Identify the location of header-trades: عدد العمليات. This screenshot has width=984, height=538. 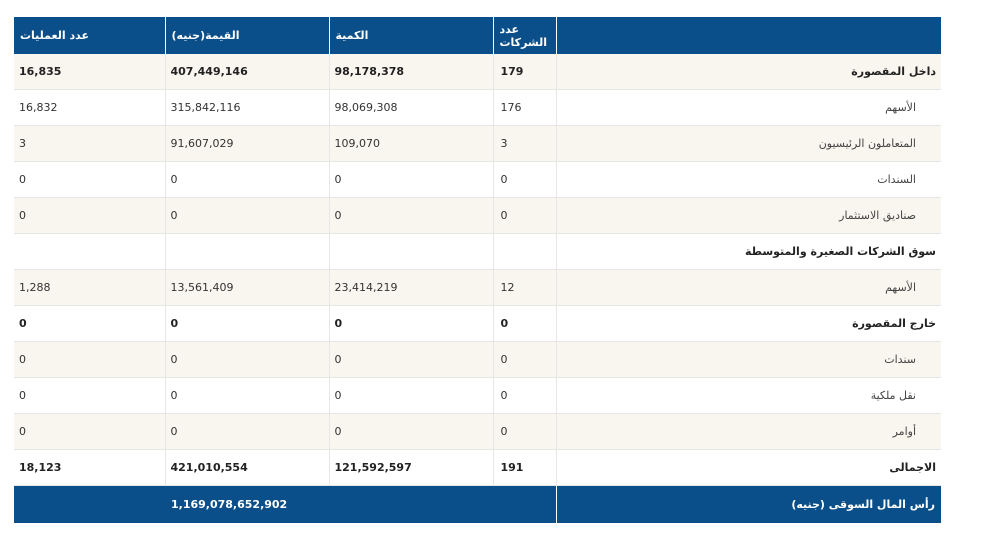
(89, 35).